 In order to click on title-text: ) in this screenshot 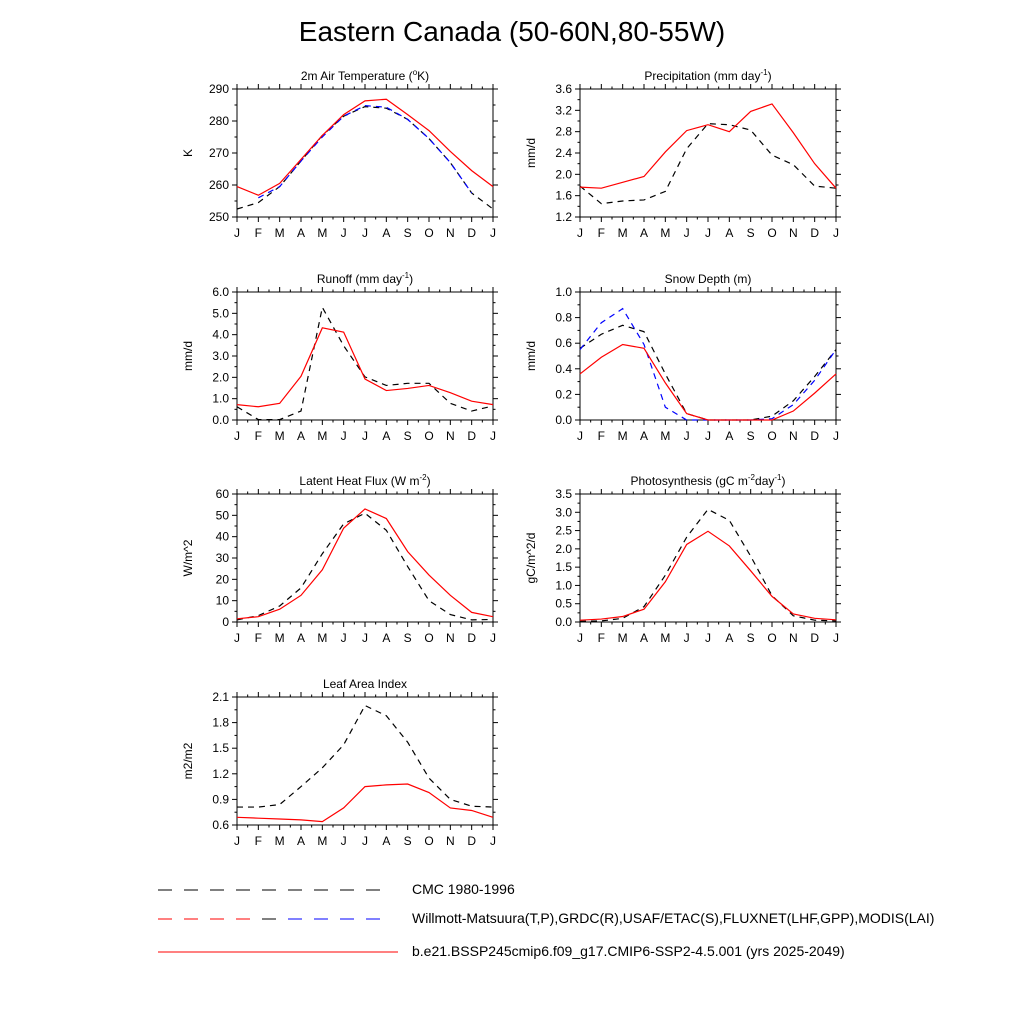, I will do `click(411, 279)`.